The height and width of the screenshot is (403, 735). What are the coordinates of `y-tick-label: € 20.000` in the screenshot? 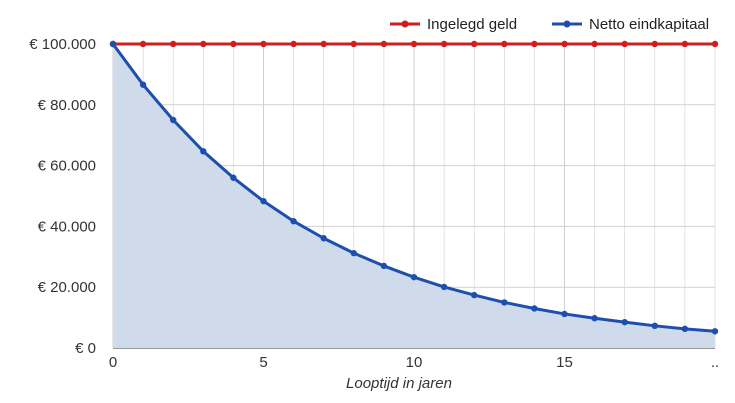 It's located at (67, 287).